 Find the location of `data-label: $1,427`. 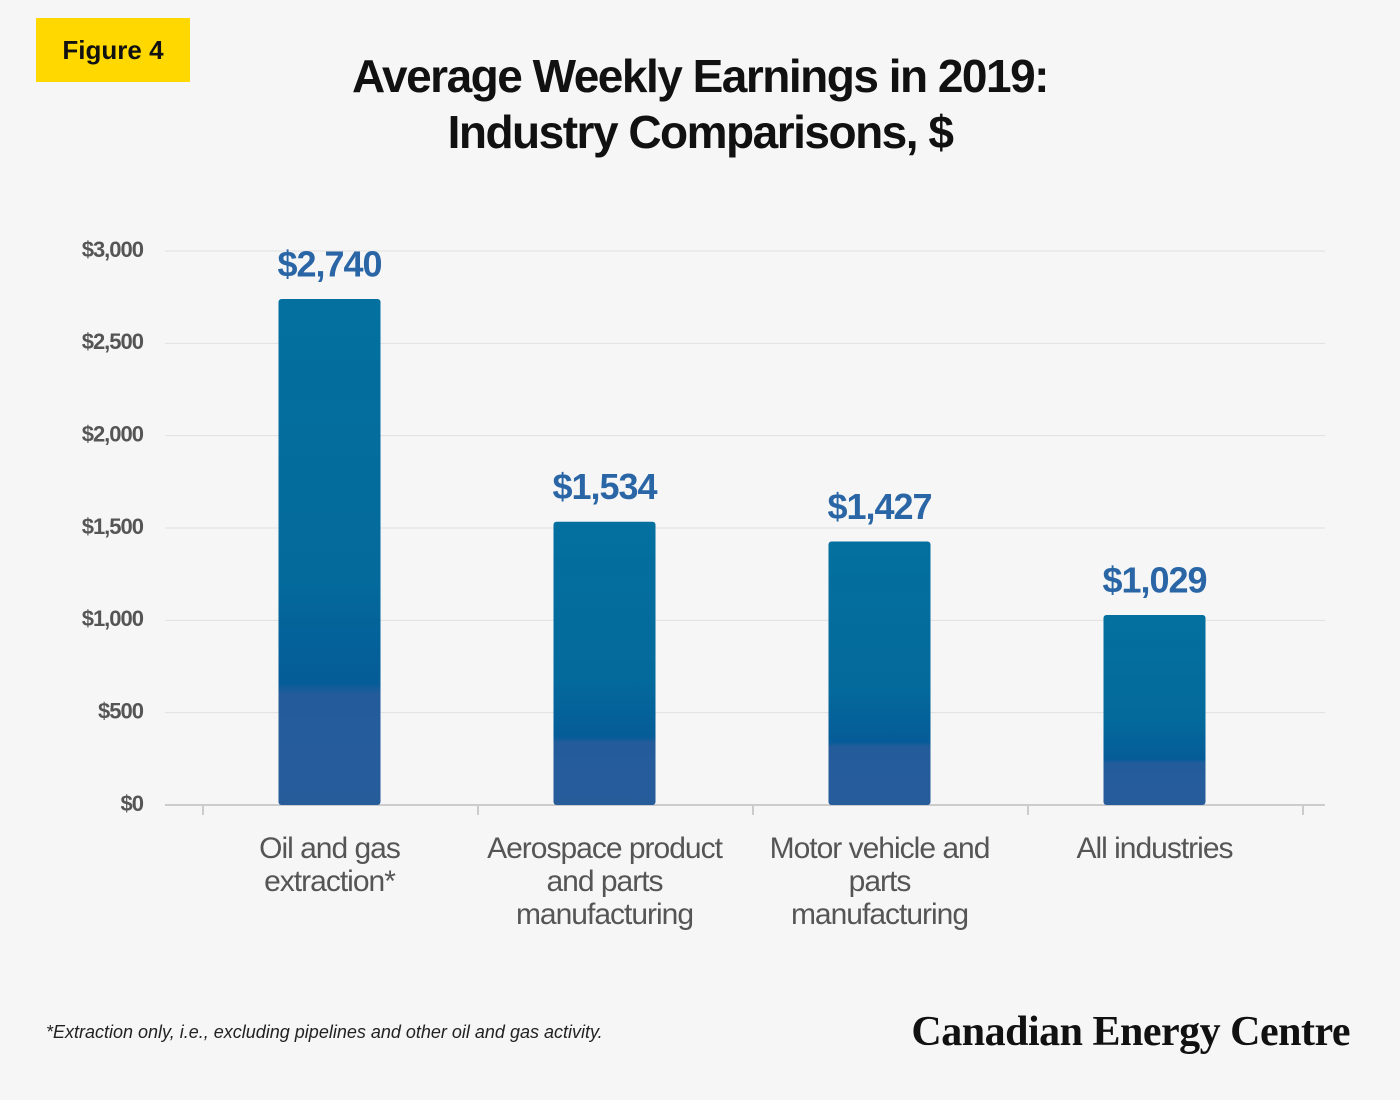

data-label: $1,427 is located at coordinates (879, 506).